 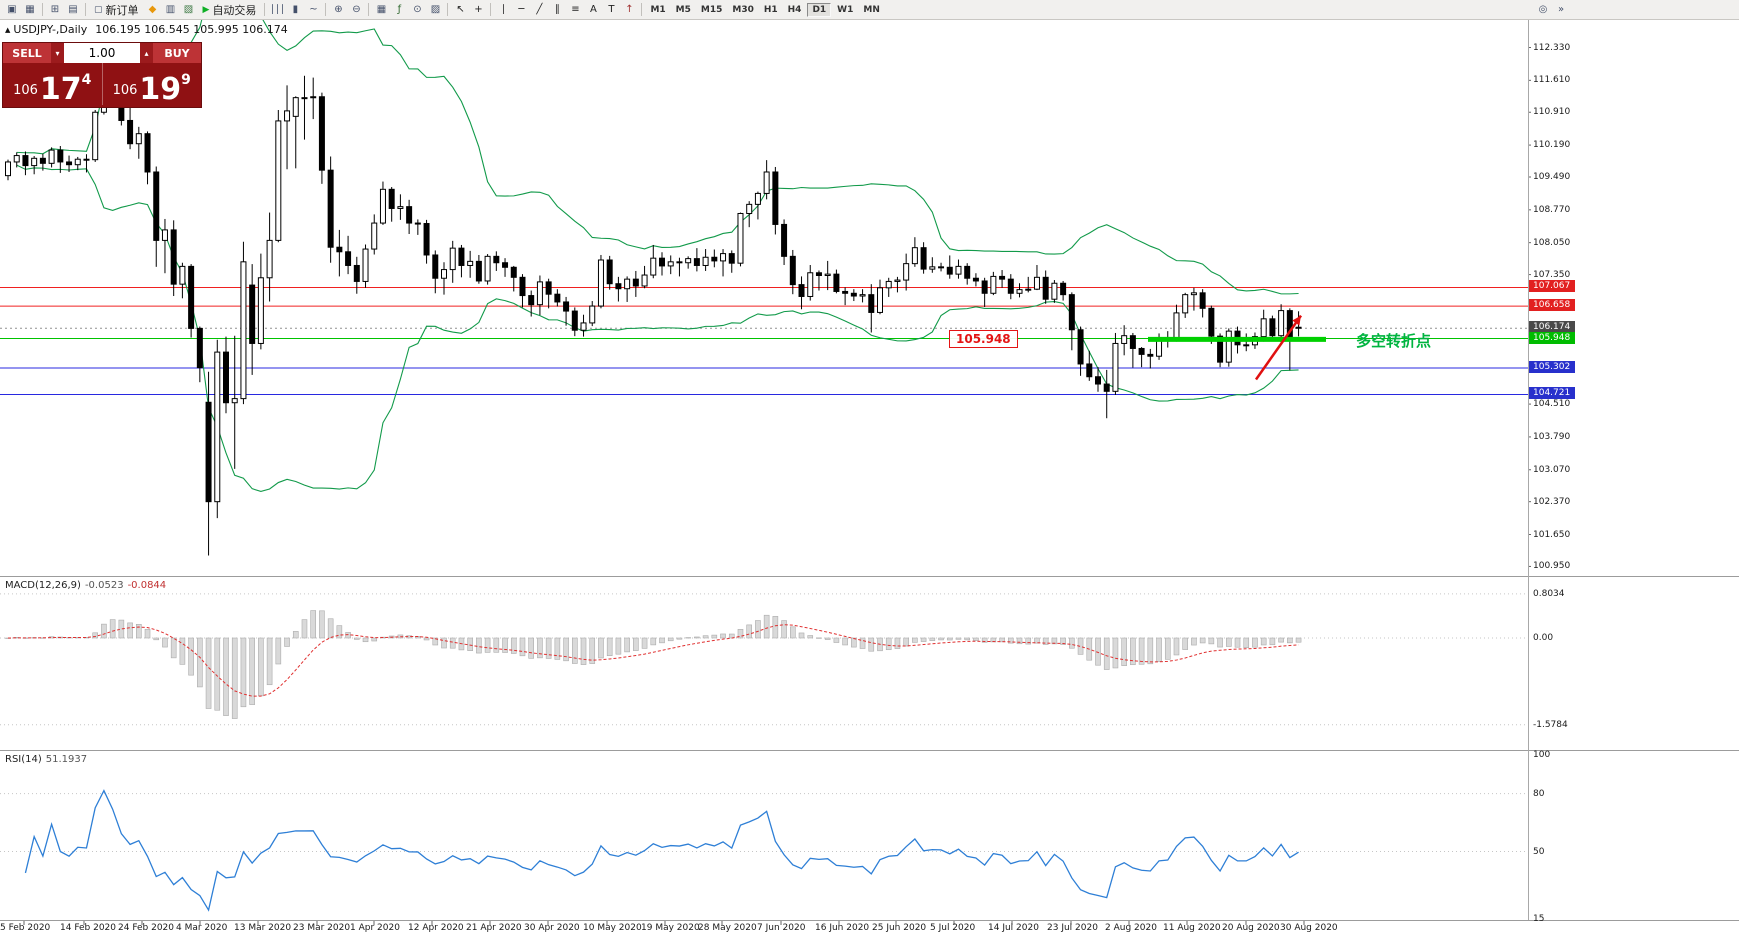 What do you see at coordinates (575, 9) in the screenshot?
I see `fibonacci-icon: ≡` at bounding box center [575, 9].